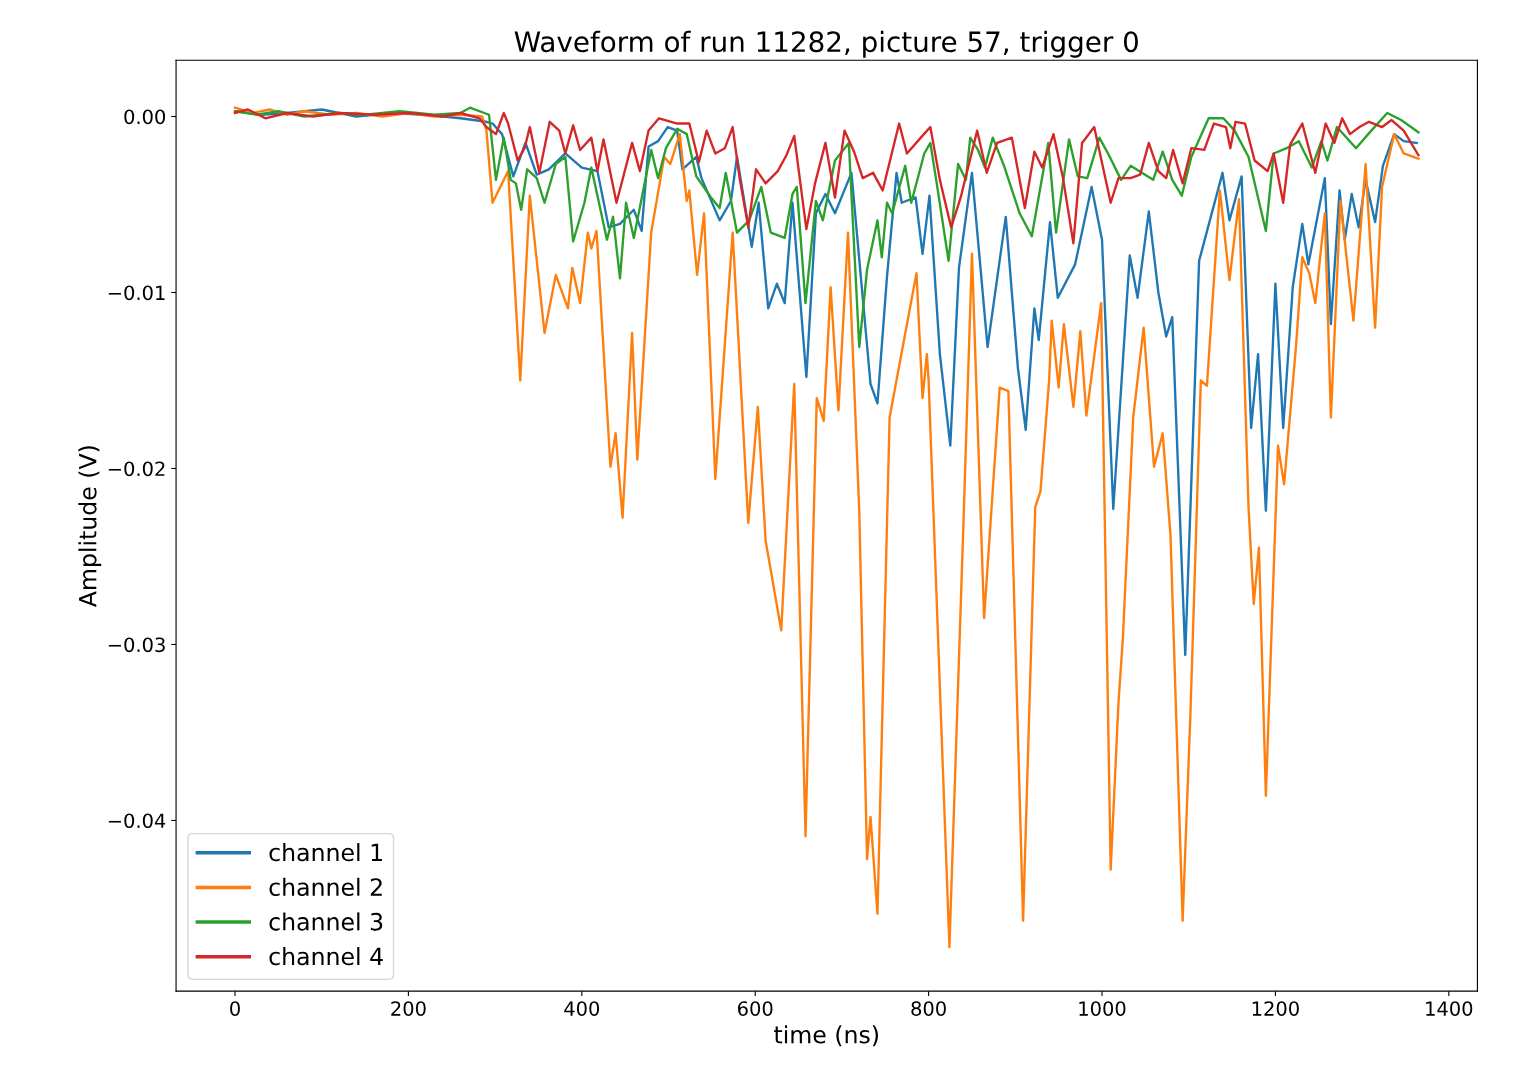 This screenshot has height=1075, width=1531. I want to click on x-tick-label: 1200, so click(1275, 1008).